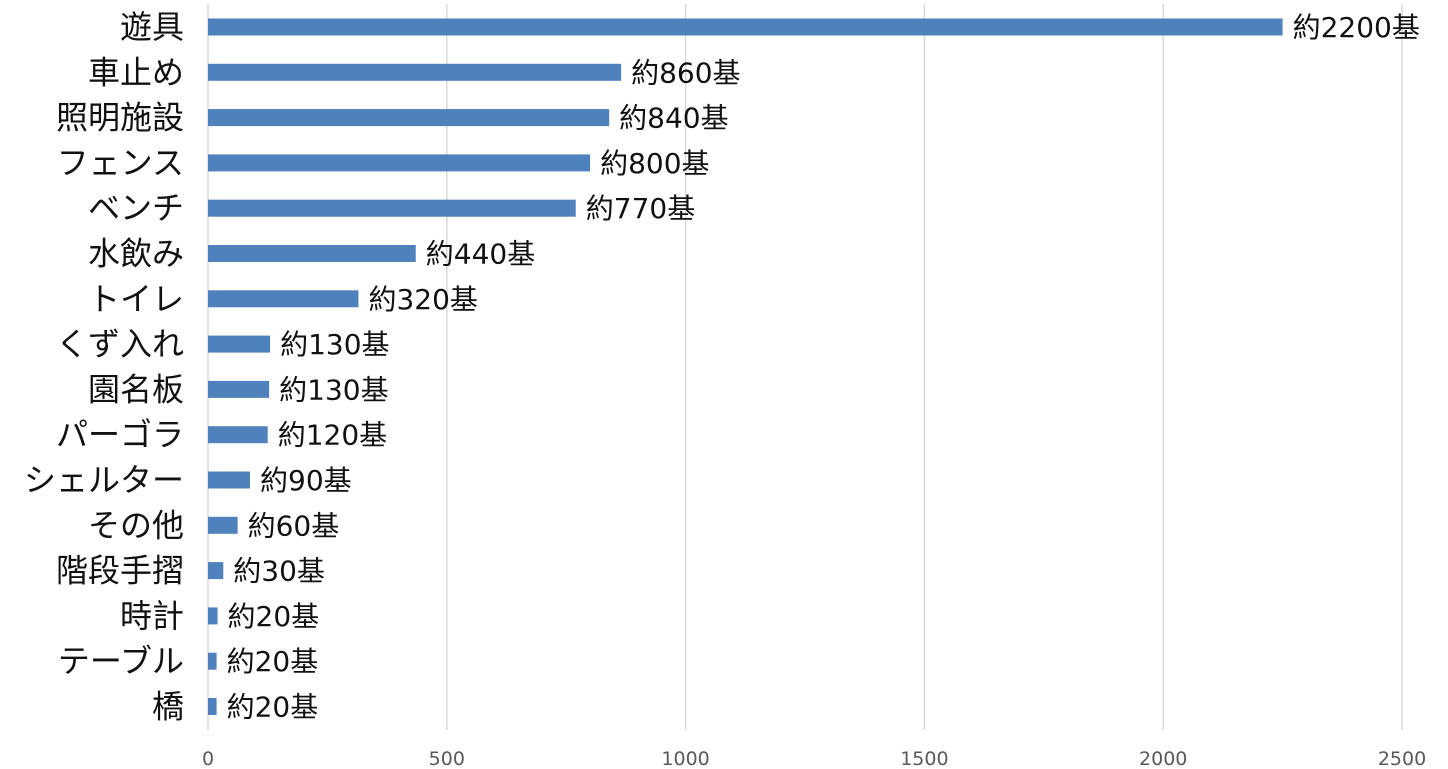  I want to click on category-label: フェンス, so click(120, 163).